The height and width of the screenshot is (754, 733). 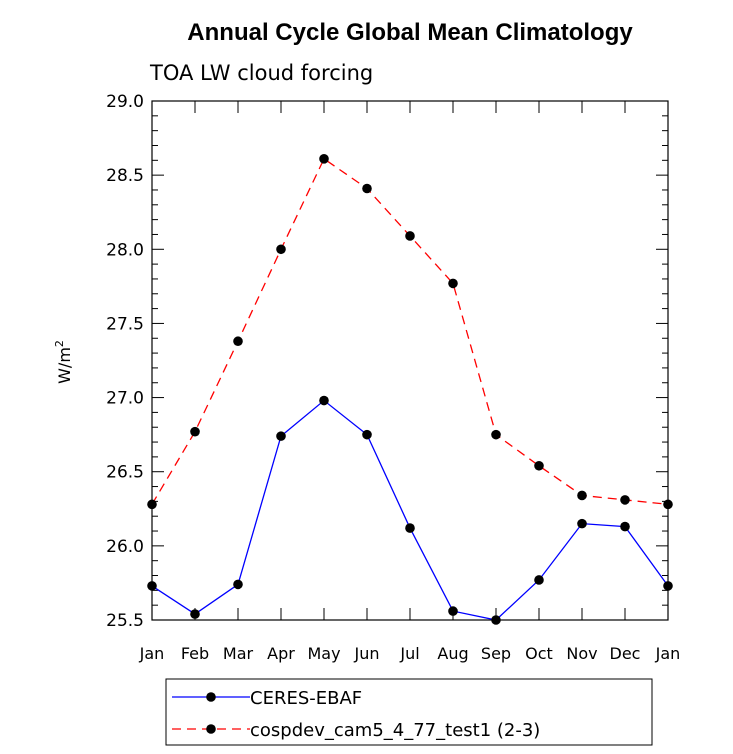 I want to click on svg-text: W/m2, so click(x=63, y=362).